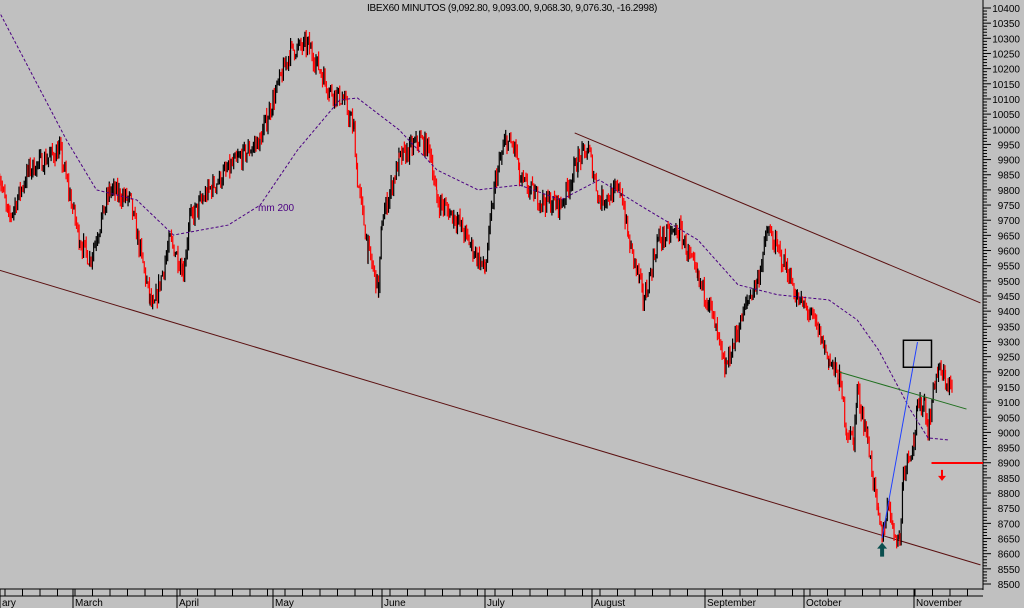 The height and width of the screenshot is (608, 1024). Describe the element at coordinates (1009, 176) in the screenshot. I see `y-tick-label: 9850` at that location.